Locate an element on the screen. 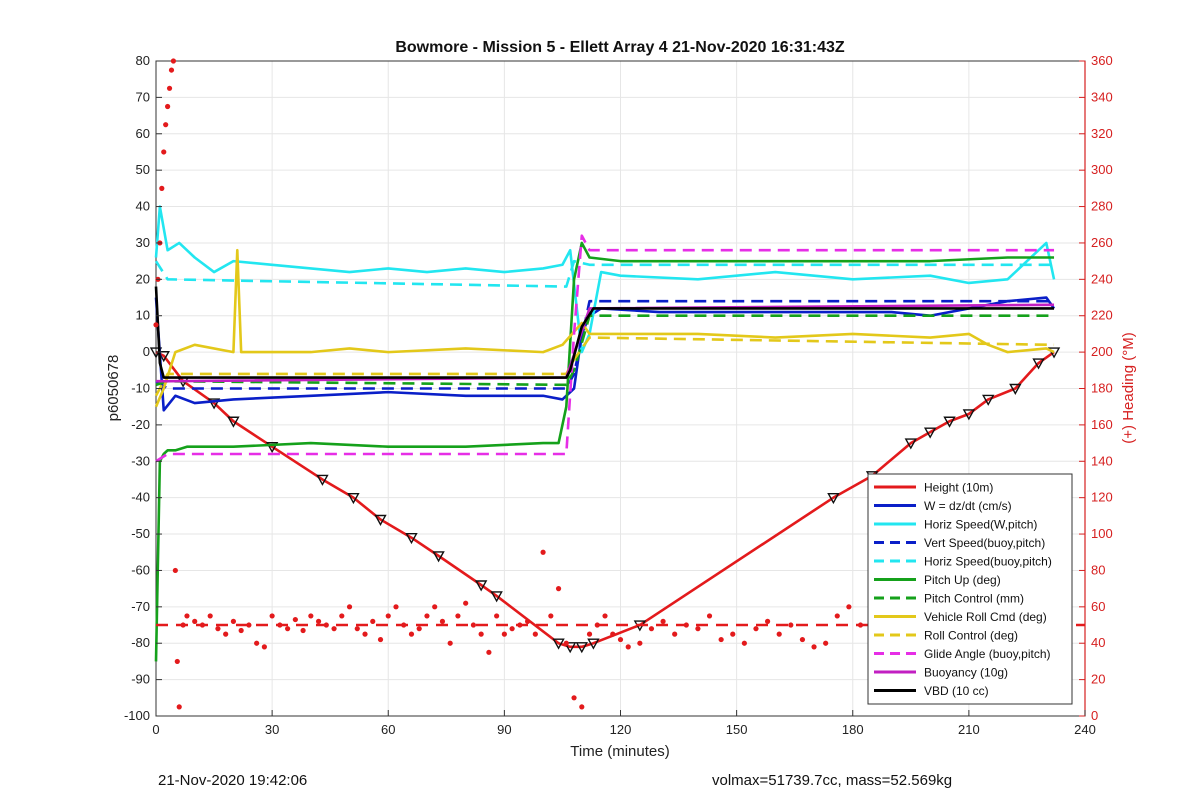  series-line-pitch-control-mm is located at coordinates (605, 350).